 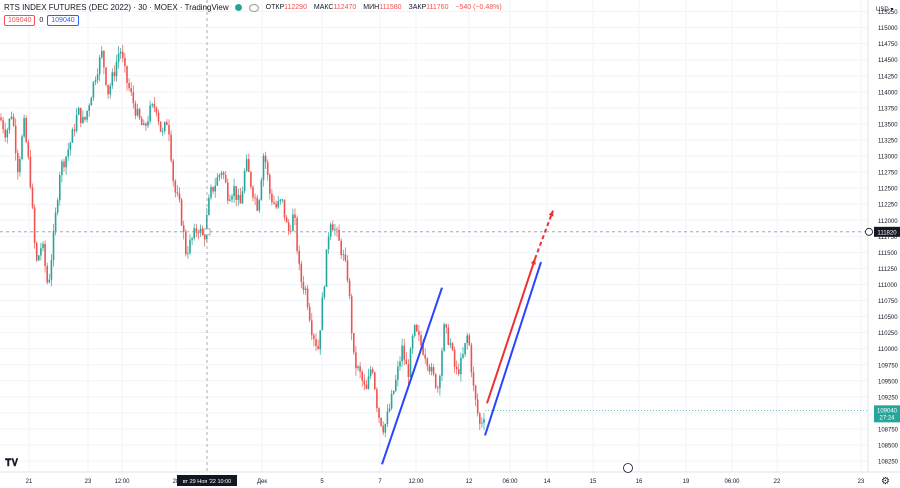 What do you see at coordinates (12, 463) in the screenshot?
I see `tradingview-logo-icon: 𝐓𝐕` at bounding box center [12, 463].